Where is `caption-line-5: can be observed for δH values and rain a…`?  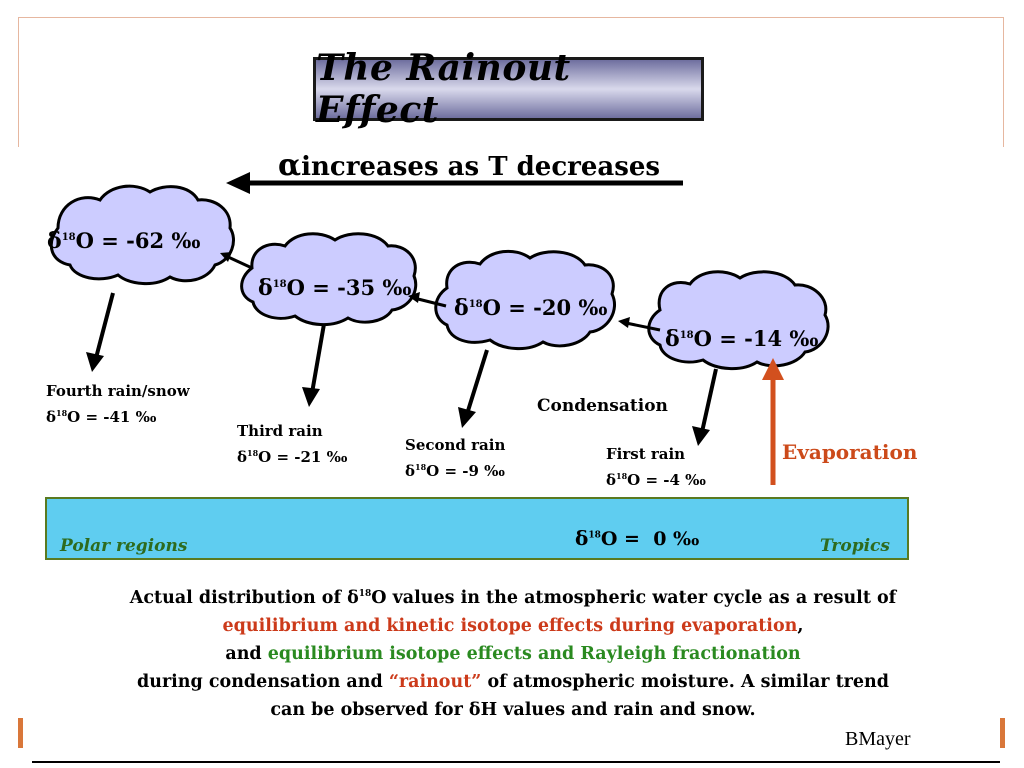
caption-line-5: can be observed for δH values and rain a… is located at coordinates (513, 710).